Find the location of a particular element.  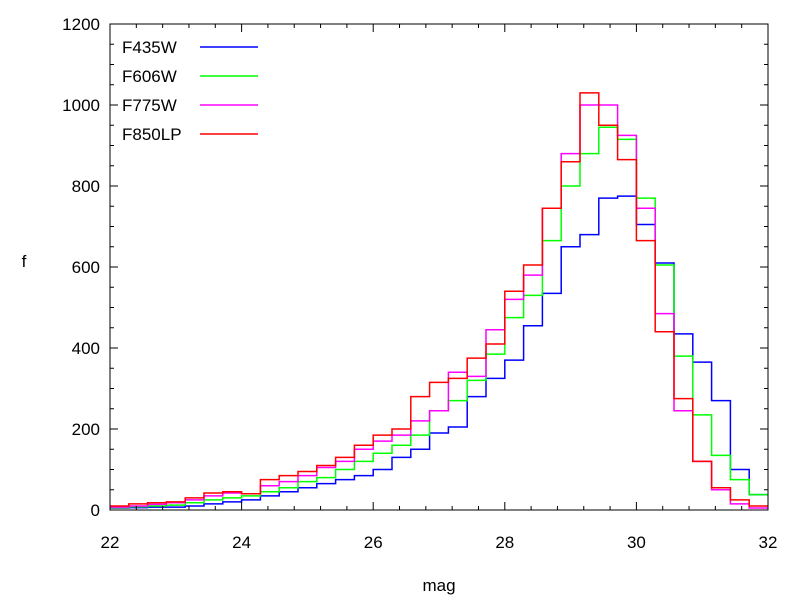

x-tick-label: 22 is located at coordinates (110, 542).